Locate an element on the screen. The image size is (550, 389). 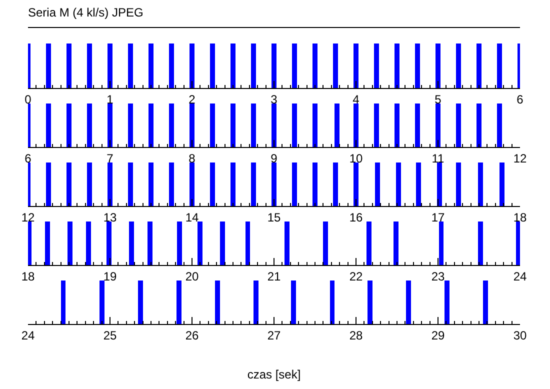
x-tick-label: 4 is located at coordinates (356, 99).